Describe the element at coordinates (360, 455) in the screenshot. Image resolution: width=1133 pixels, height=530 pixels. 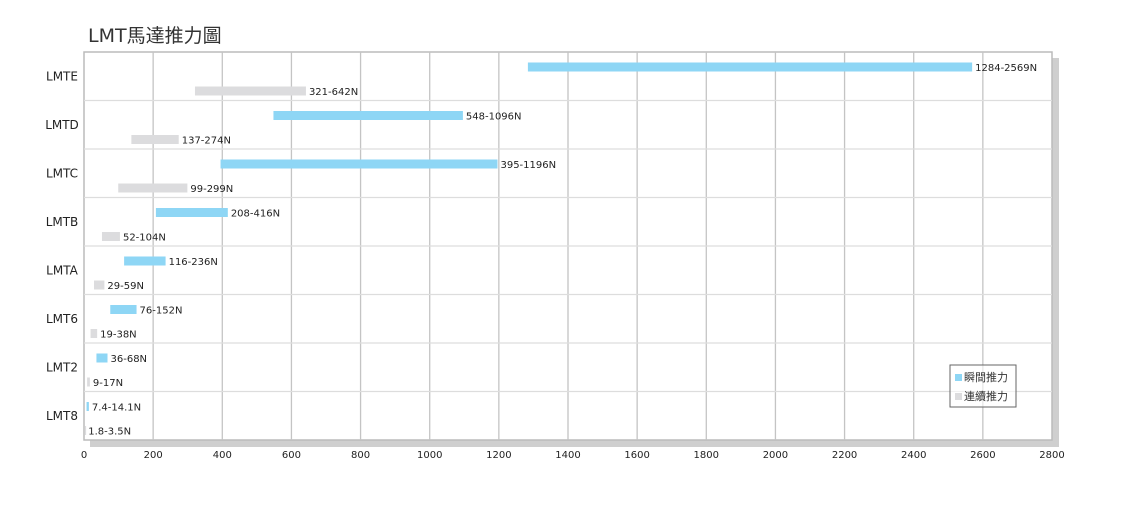
I see `x-tick-label: 800` at that location.